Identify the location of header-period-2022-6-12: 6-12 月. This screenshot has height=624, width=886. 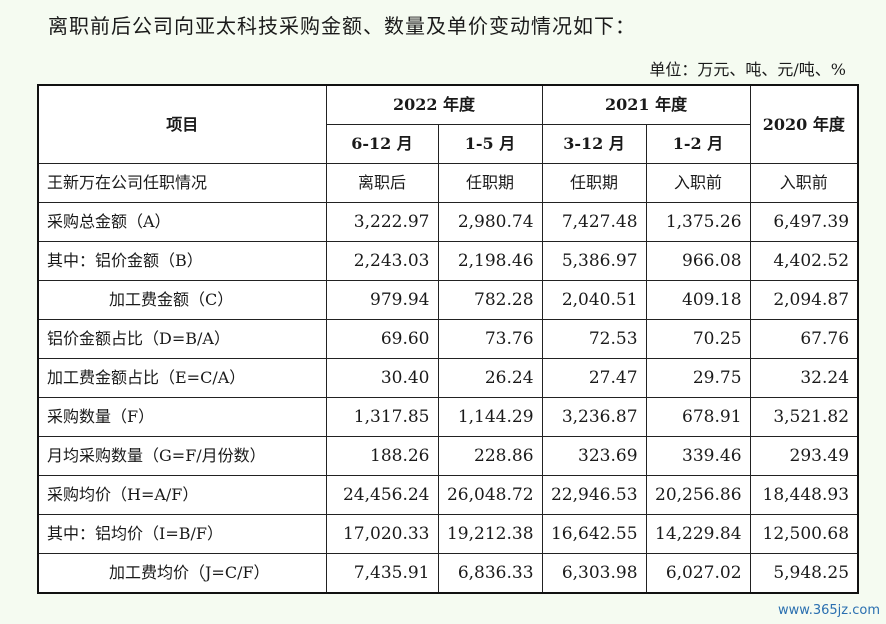
(382, 144).